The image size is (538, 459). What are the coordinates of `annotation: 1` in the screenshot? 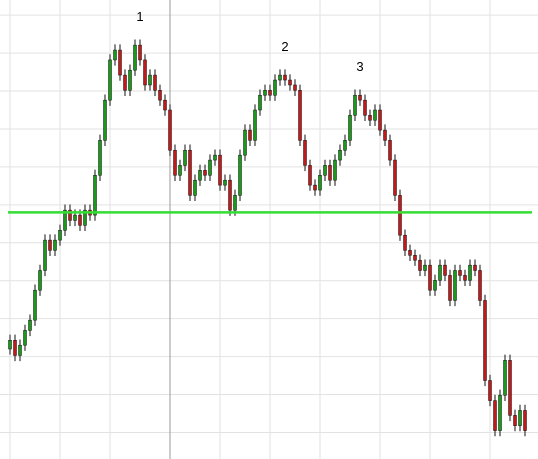 It's located at (139, 16).